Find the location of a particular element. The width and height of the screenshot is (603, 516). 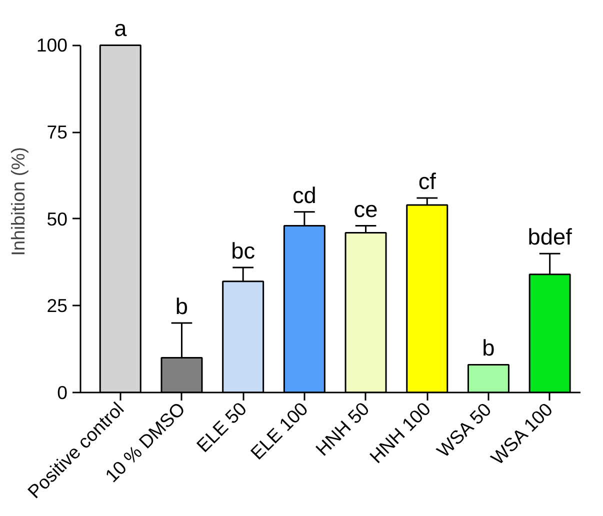

y-tick-label: 50 is located at coordinates (57, 219).